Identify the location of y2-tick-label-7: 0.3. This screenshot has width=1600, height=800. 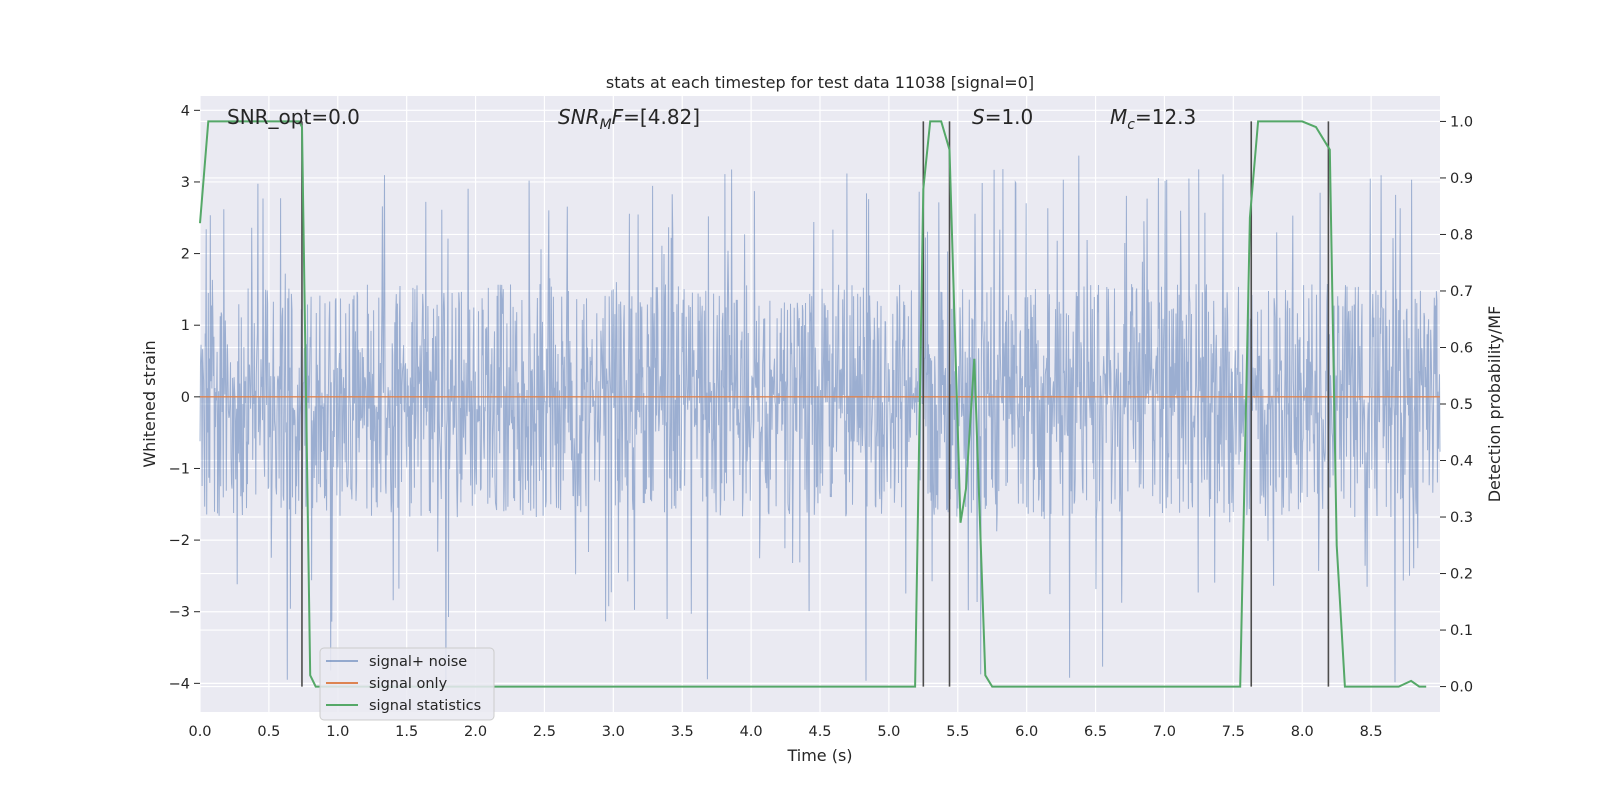
(1461, 518).